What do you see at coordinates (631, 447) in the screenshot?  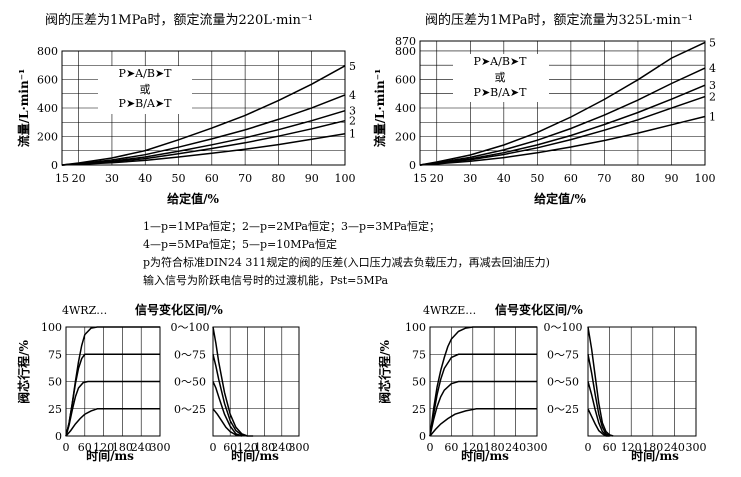 I see `close-x-tick-120: 120` at bounding box center [631, 447].